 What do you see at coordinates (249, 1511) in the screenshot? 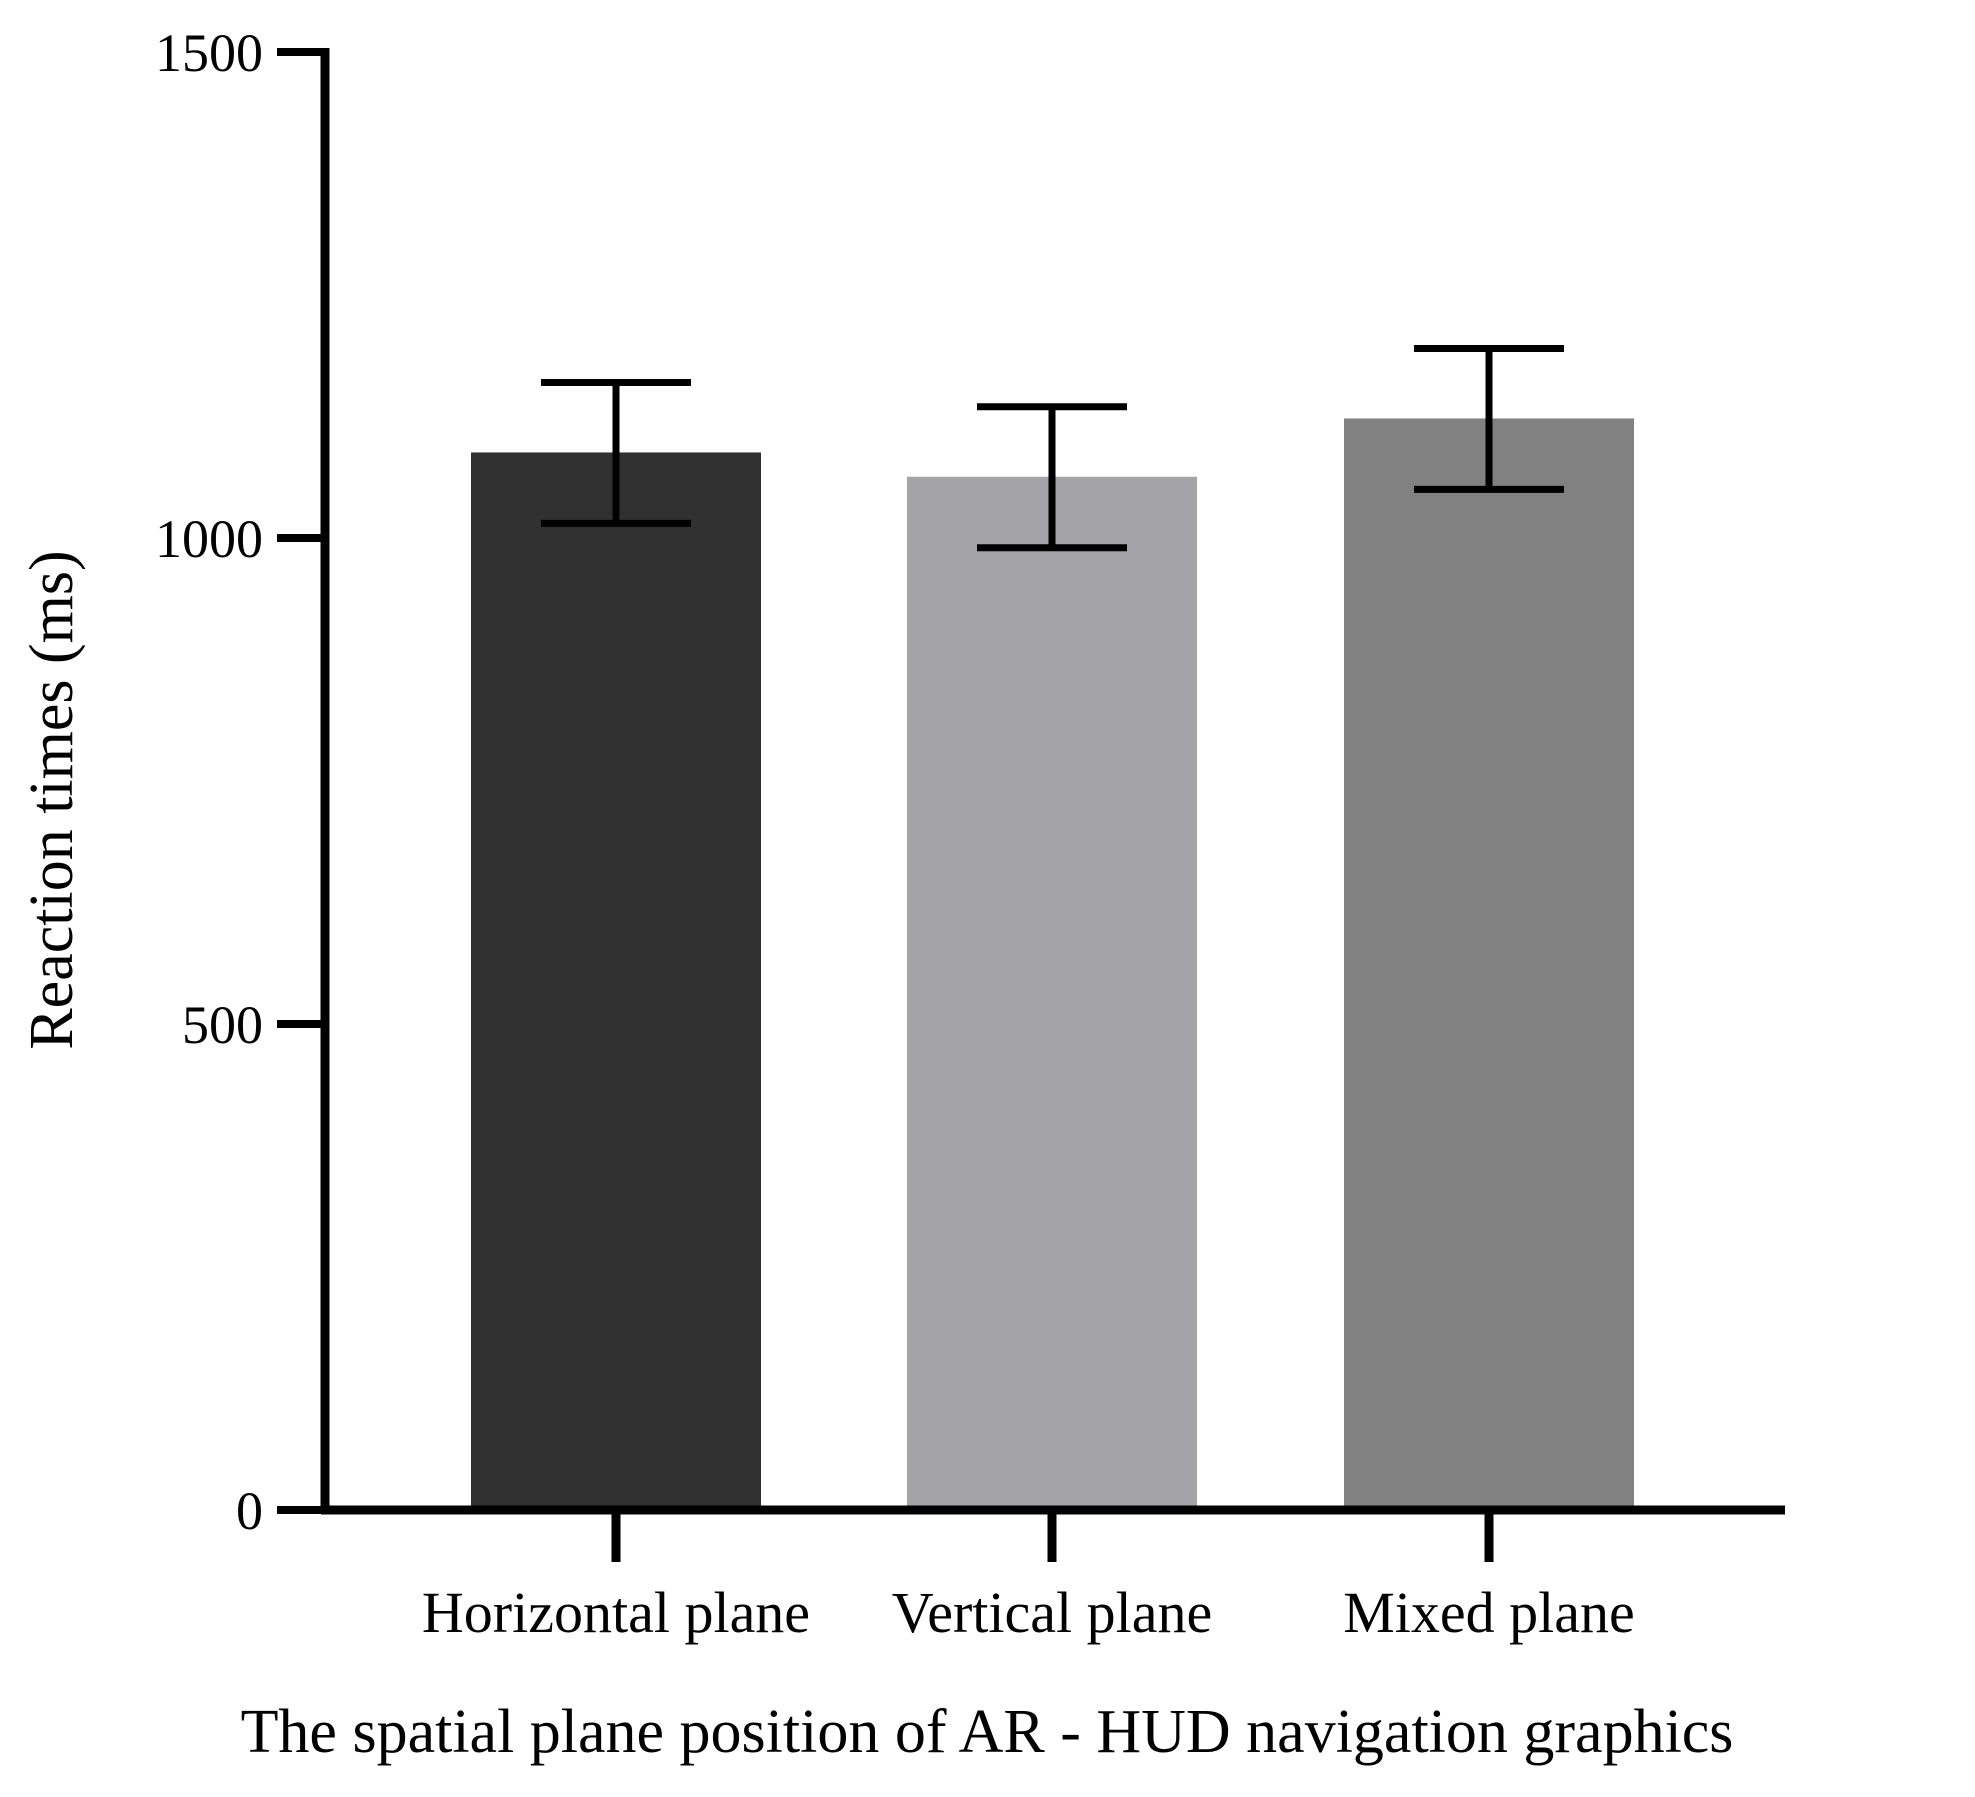
I see `y-tick-label-0: 0` at bounding box center [249, 1511].